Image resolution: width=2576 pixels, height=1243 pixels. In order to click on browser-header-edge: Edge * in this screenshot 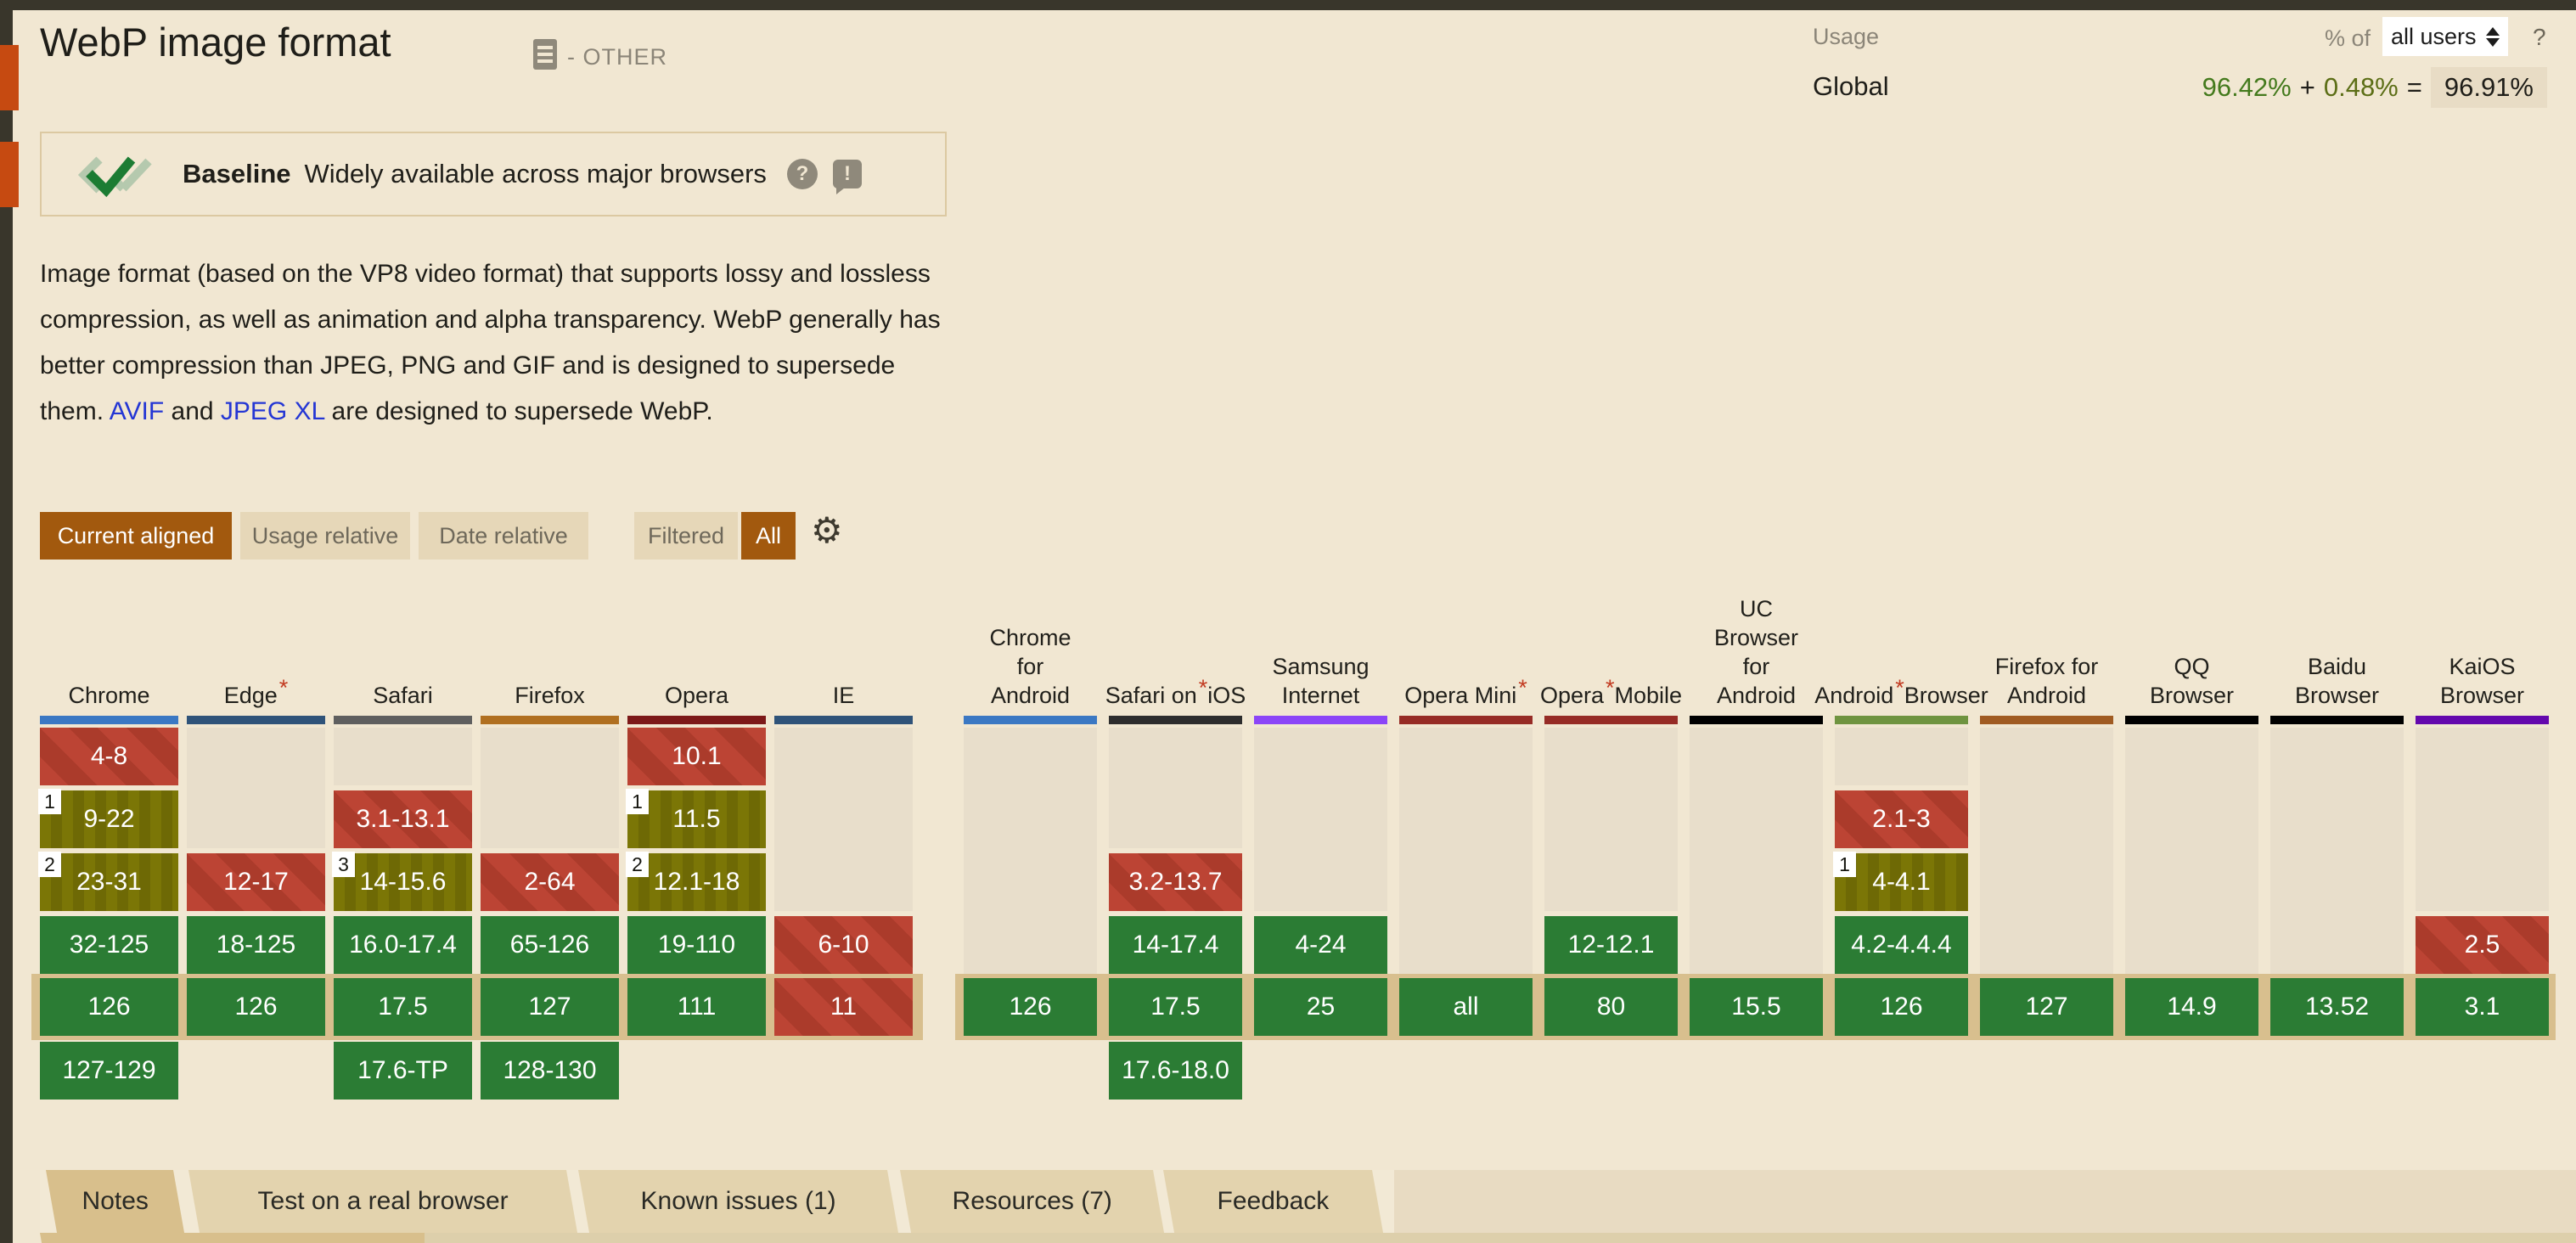, I will do `click(256, 691)`.